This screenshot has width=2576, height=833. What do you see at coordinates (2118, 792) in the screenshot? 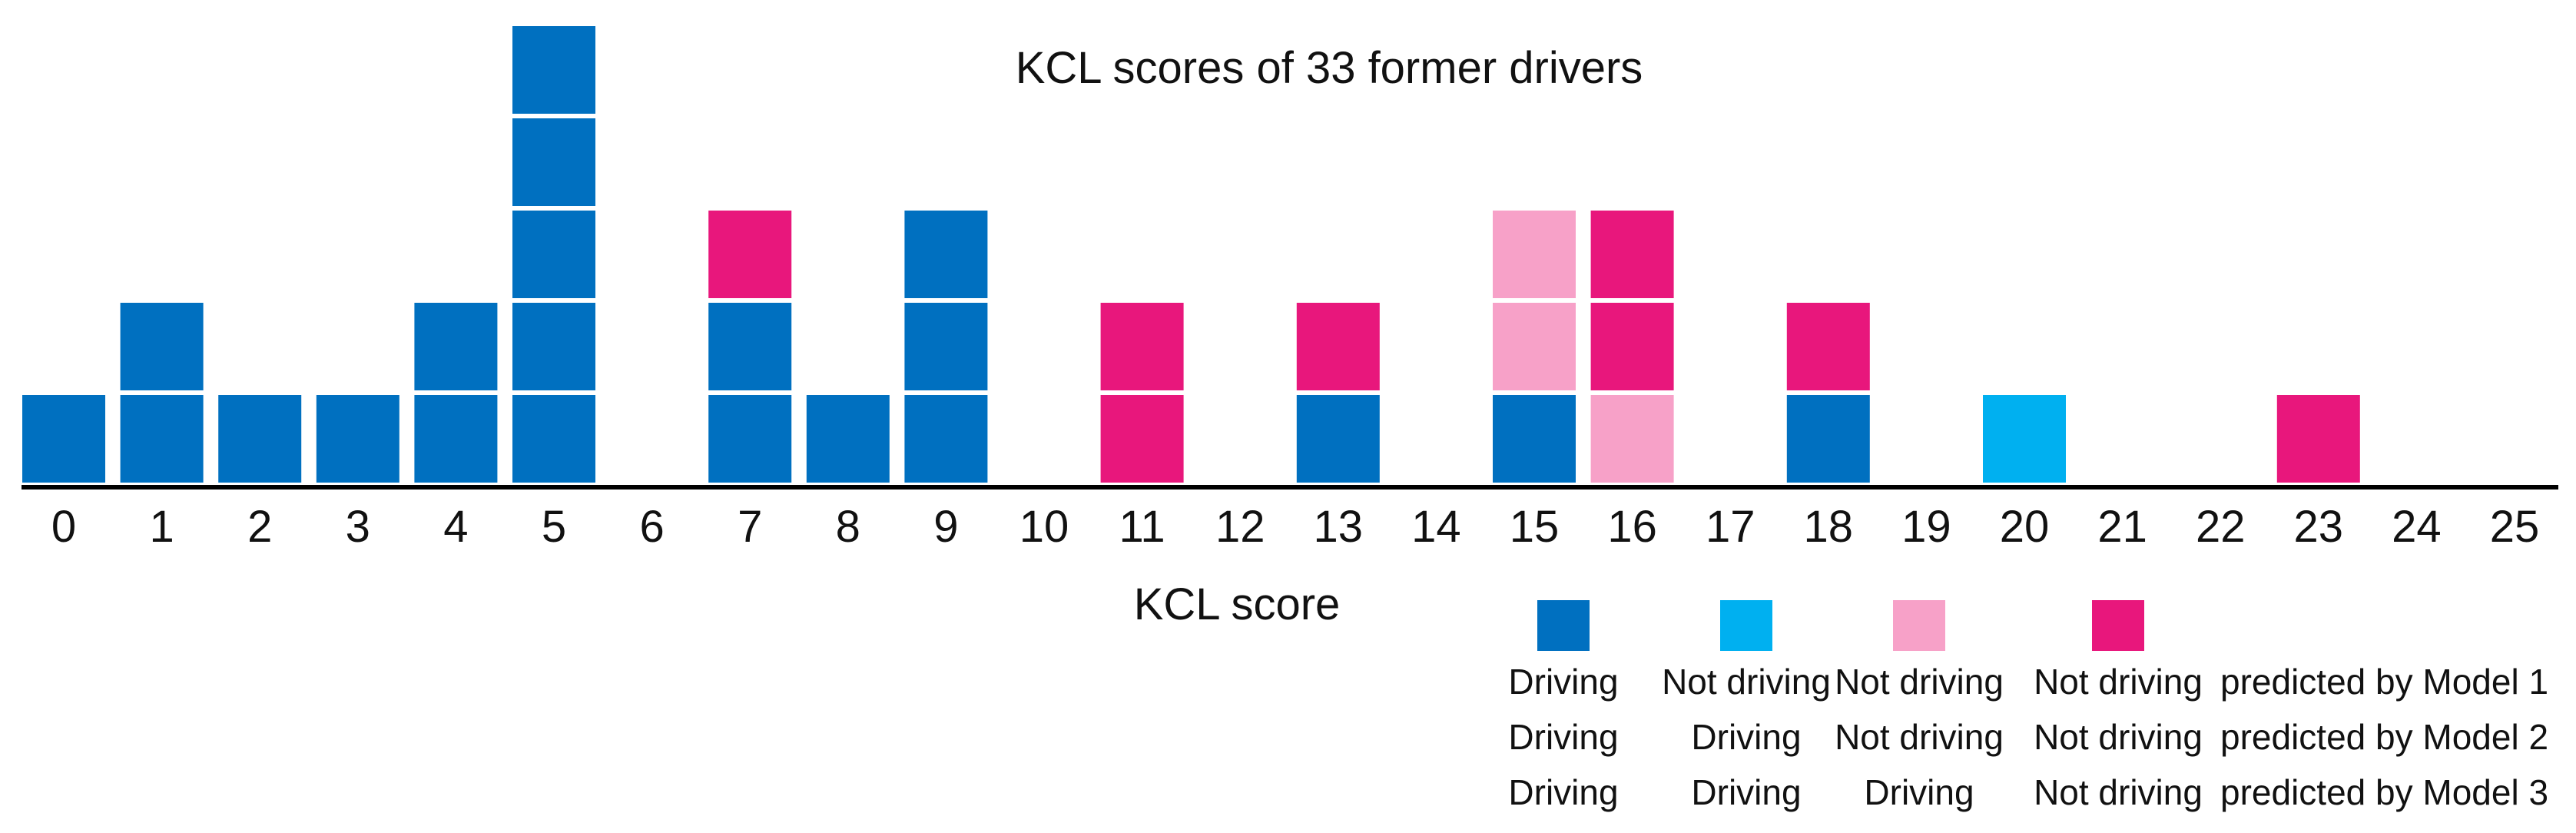
I see `legend-label-notdriving_all-model-3: Not driving` at bounding box center [2118, 792].